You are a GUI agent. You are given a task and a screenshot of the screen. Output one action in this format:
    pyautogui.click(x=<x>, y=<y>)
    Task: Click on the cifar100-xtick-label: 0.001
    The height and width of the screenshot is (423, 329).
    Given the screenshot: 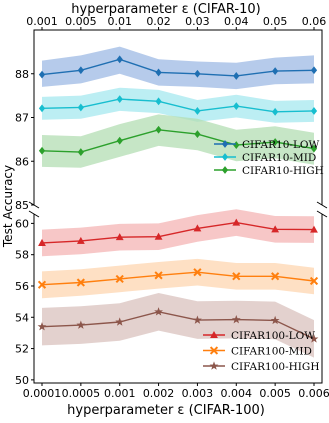 What is the action you would take?
    pyautogui.click(x=120, y=393)
    